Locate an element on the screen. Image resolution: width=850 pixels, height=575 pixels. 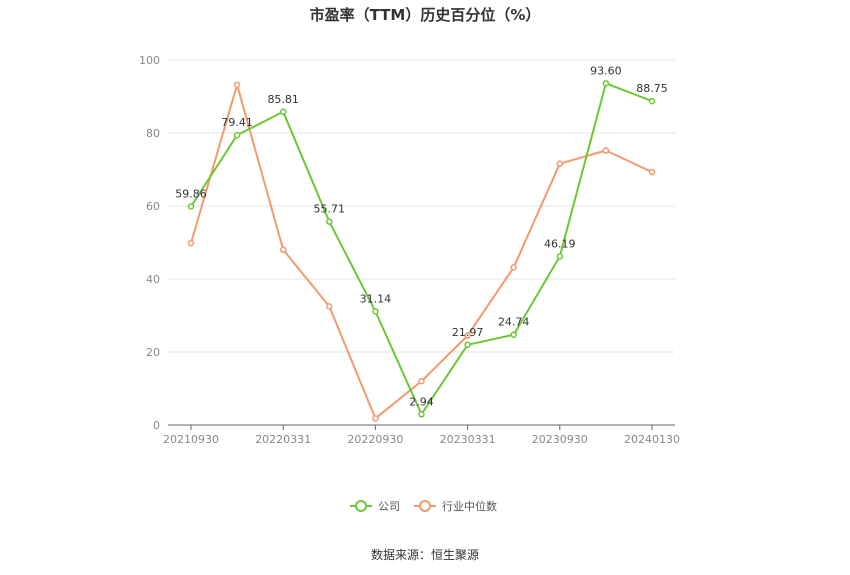
data-label: 88.75 is located at coordinates (652, 88).